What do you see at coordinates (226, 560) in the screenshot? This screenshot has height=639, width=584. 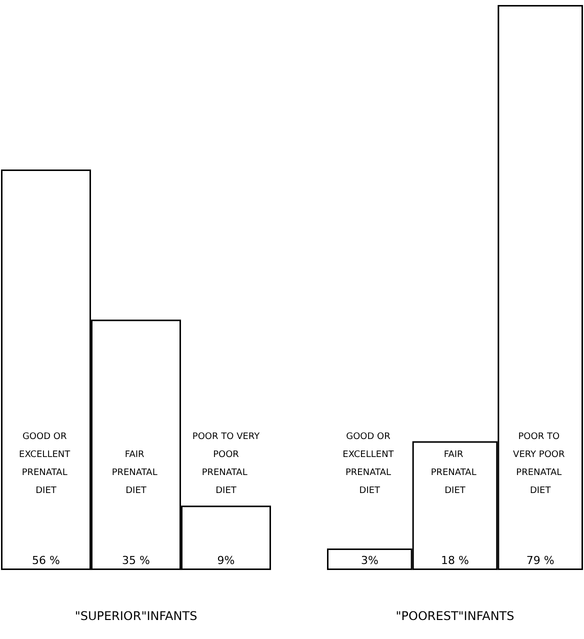 I see `data-label: 9%` at bounding box center [226, 560].